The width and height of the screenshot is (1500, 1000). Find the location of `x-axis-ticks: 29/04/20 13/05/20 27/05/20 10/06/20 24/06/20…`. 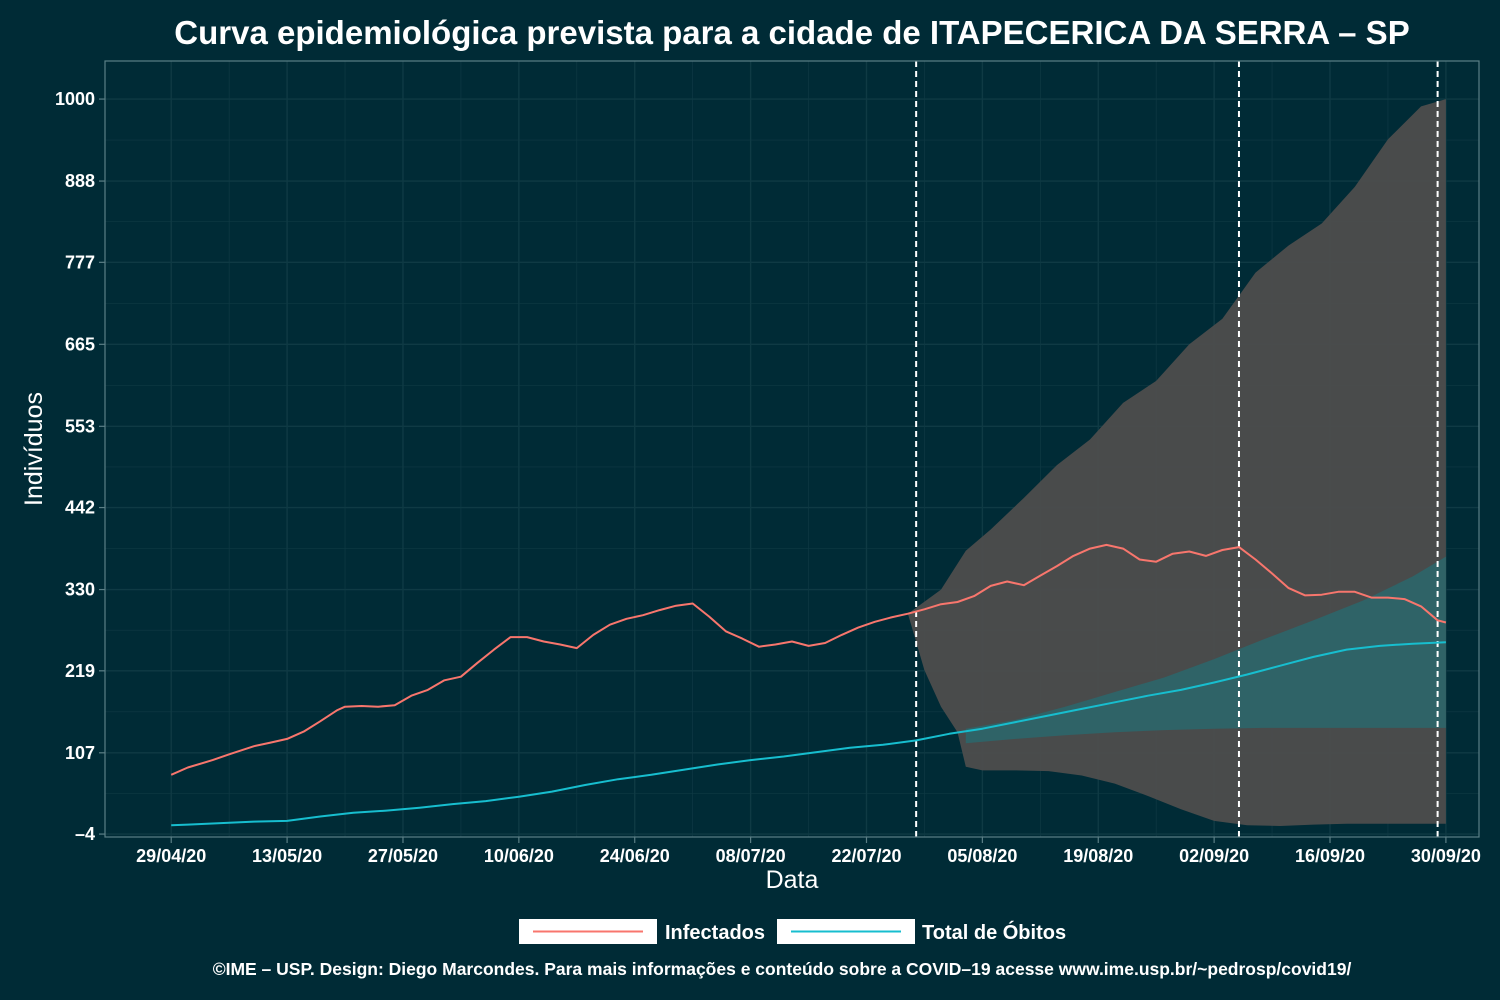

x-axis-ticks: 29/04/20 13/05/20 27/05/20 10/06/20 24/06/20… is located at coordinates (808, 851).